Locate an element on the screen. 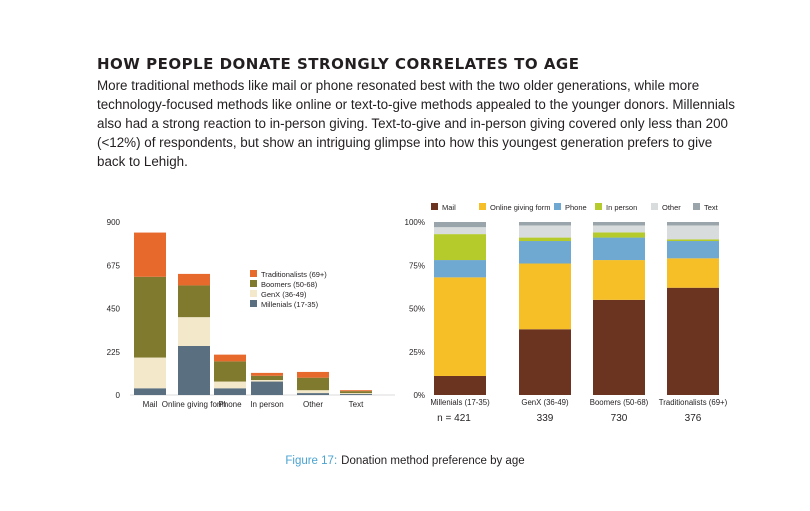 Image resolution: width=810 pixels, height=511 pixels. bar-millenials-17-35-phone is located at coordinates (460, 269).